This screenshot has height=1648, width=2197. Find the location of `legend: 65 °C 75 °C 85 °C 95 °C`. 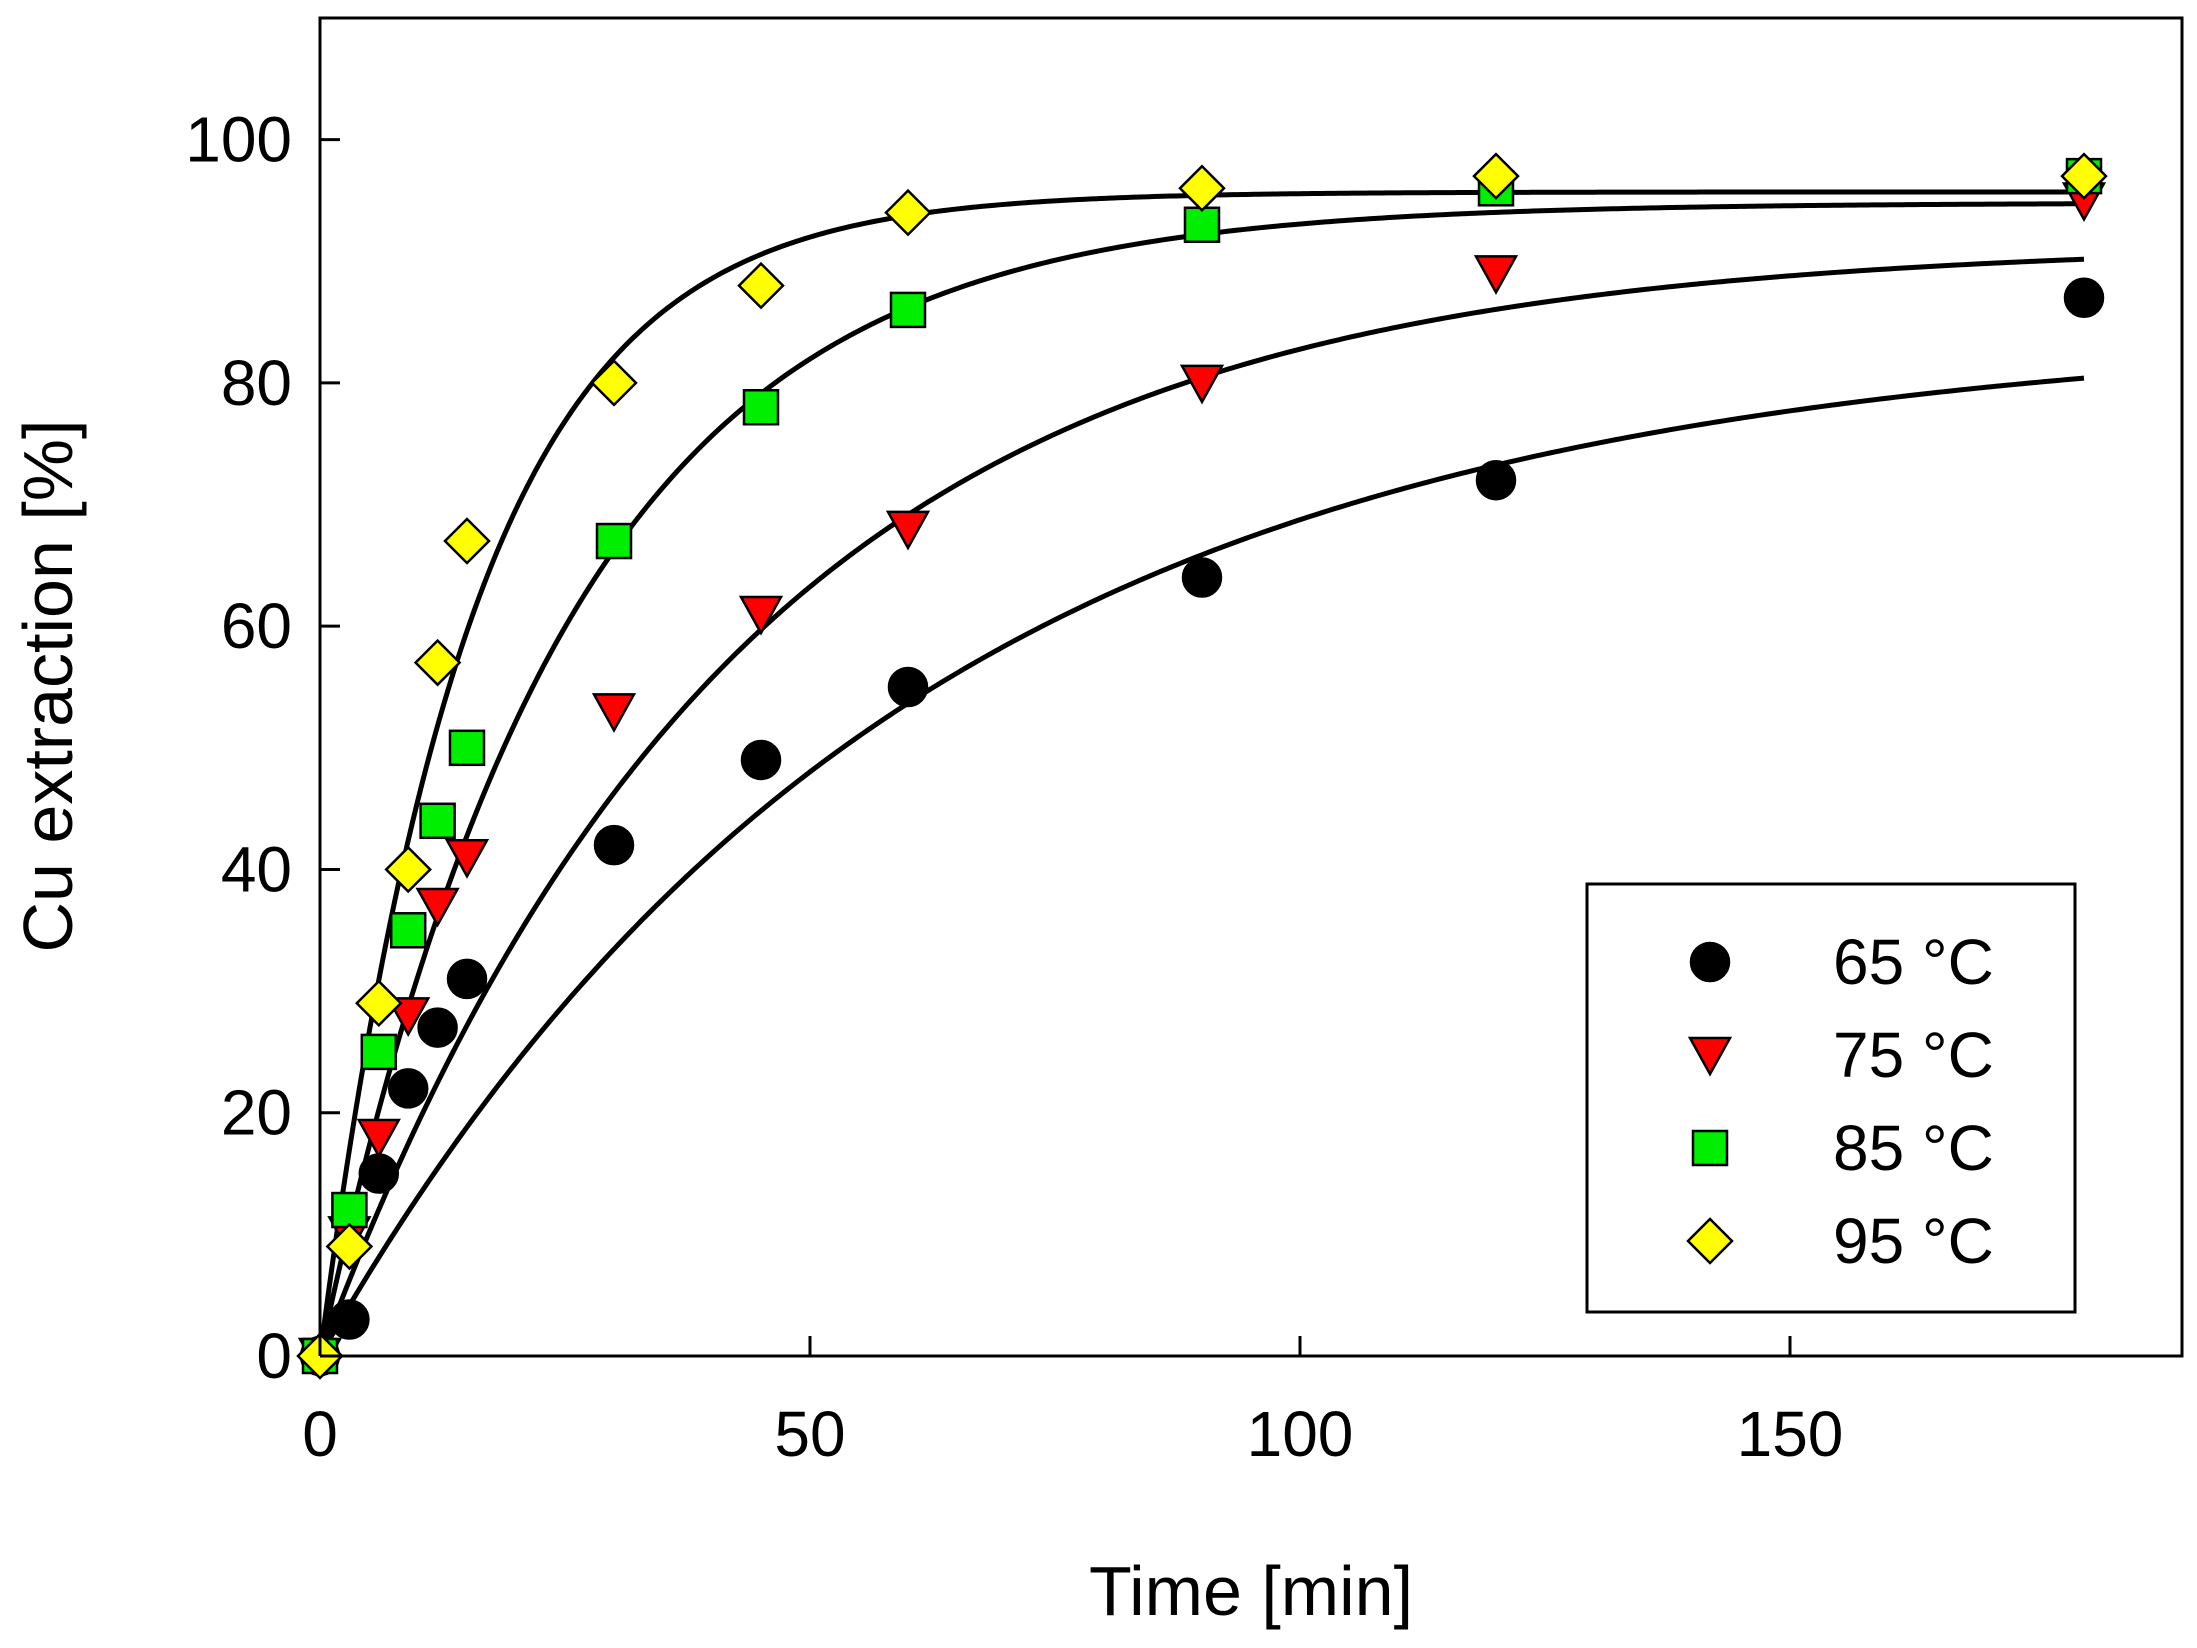

legend: 65 °C 75 °C 85 °C 95 °C is located at coordinates (1831, 1098).